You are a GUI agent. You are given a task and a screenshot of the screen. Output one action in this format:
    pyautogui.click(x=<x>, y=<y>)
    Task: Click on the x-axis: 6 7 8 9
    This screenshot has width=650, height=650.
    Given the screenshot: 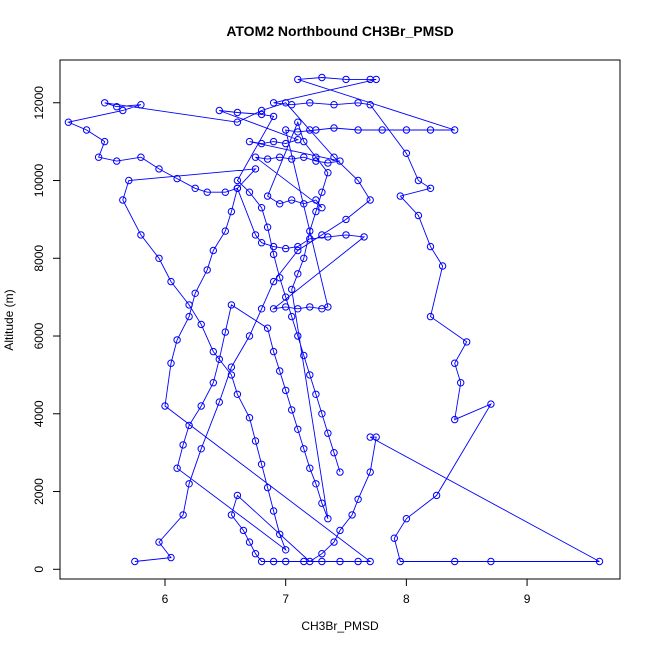 What is the action you would take?
    pyautogui.click(x=346, y=592)
    